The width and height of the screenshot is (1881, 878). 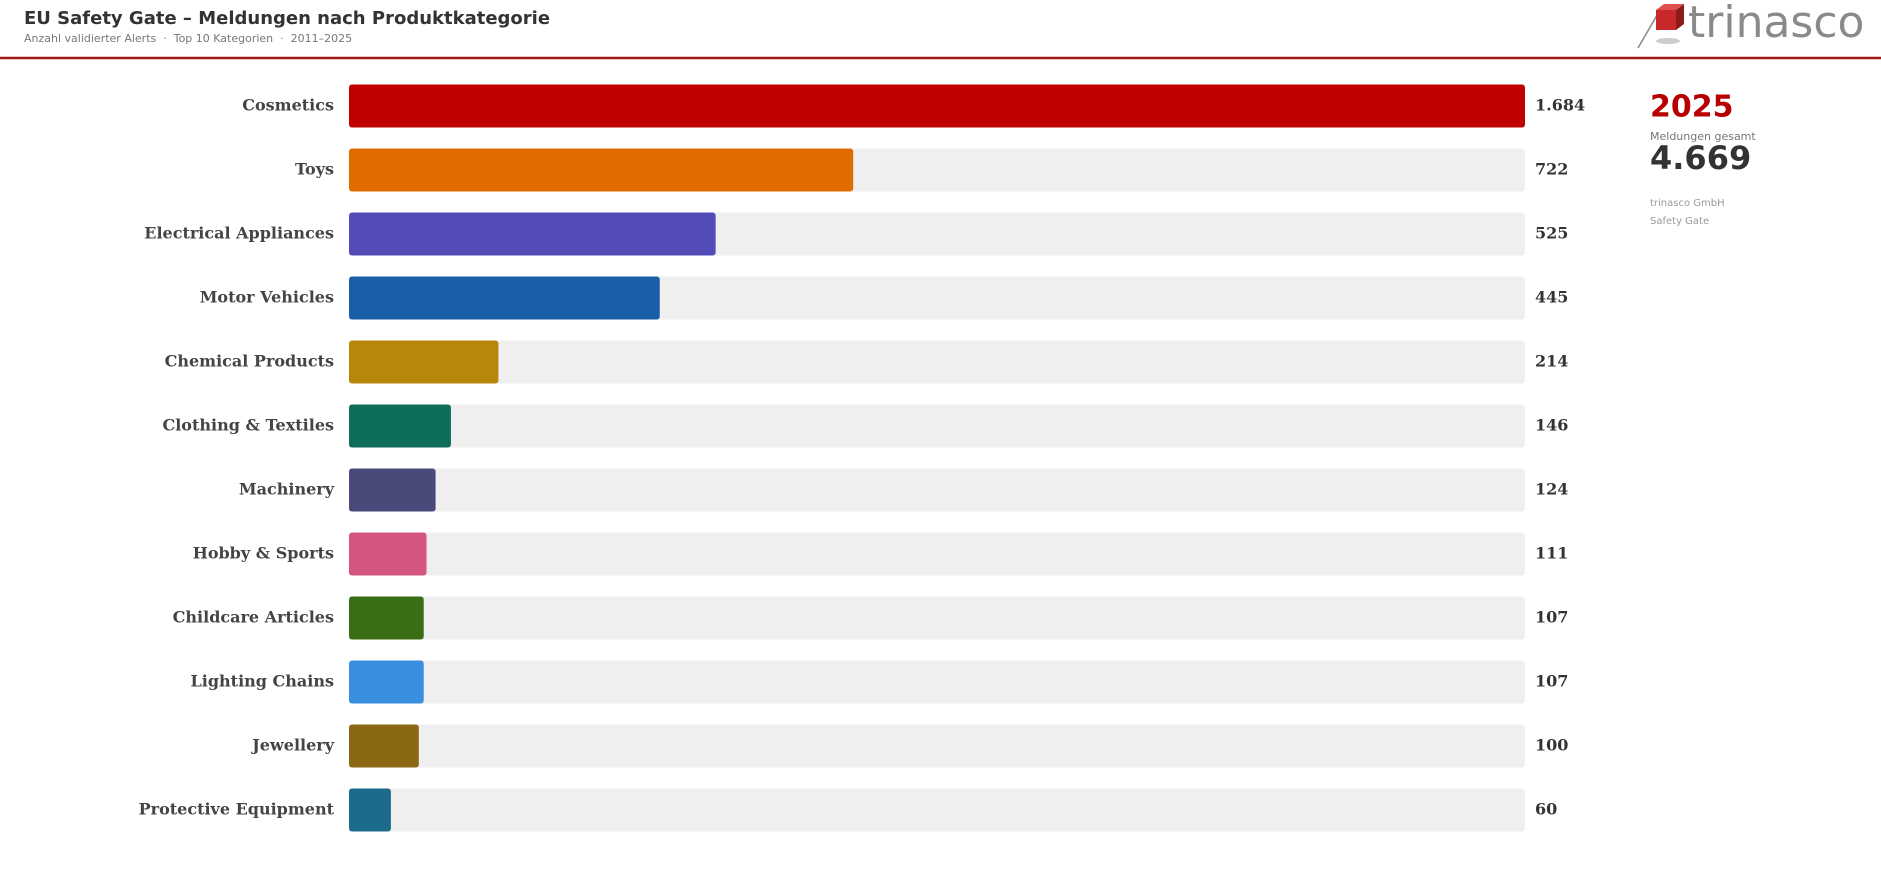 What do you see at coordinates (288, 105) in the screenshot?
I see `category-label: Cosmetics` at bounding box center [288, 105].